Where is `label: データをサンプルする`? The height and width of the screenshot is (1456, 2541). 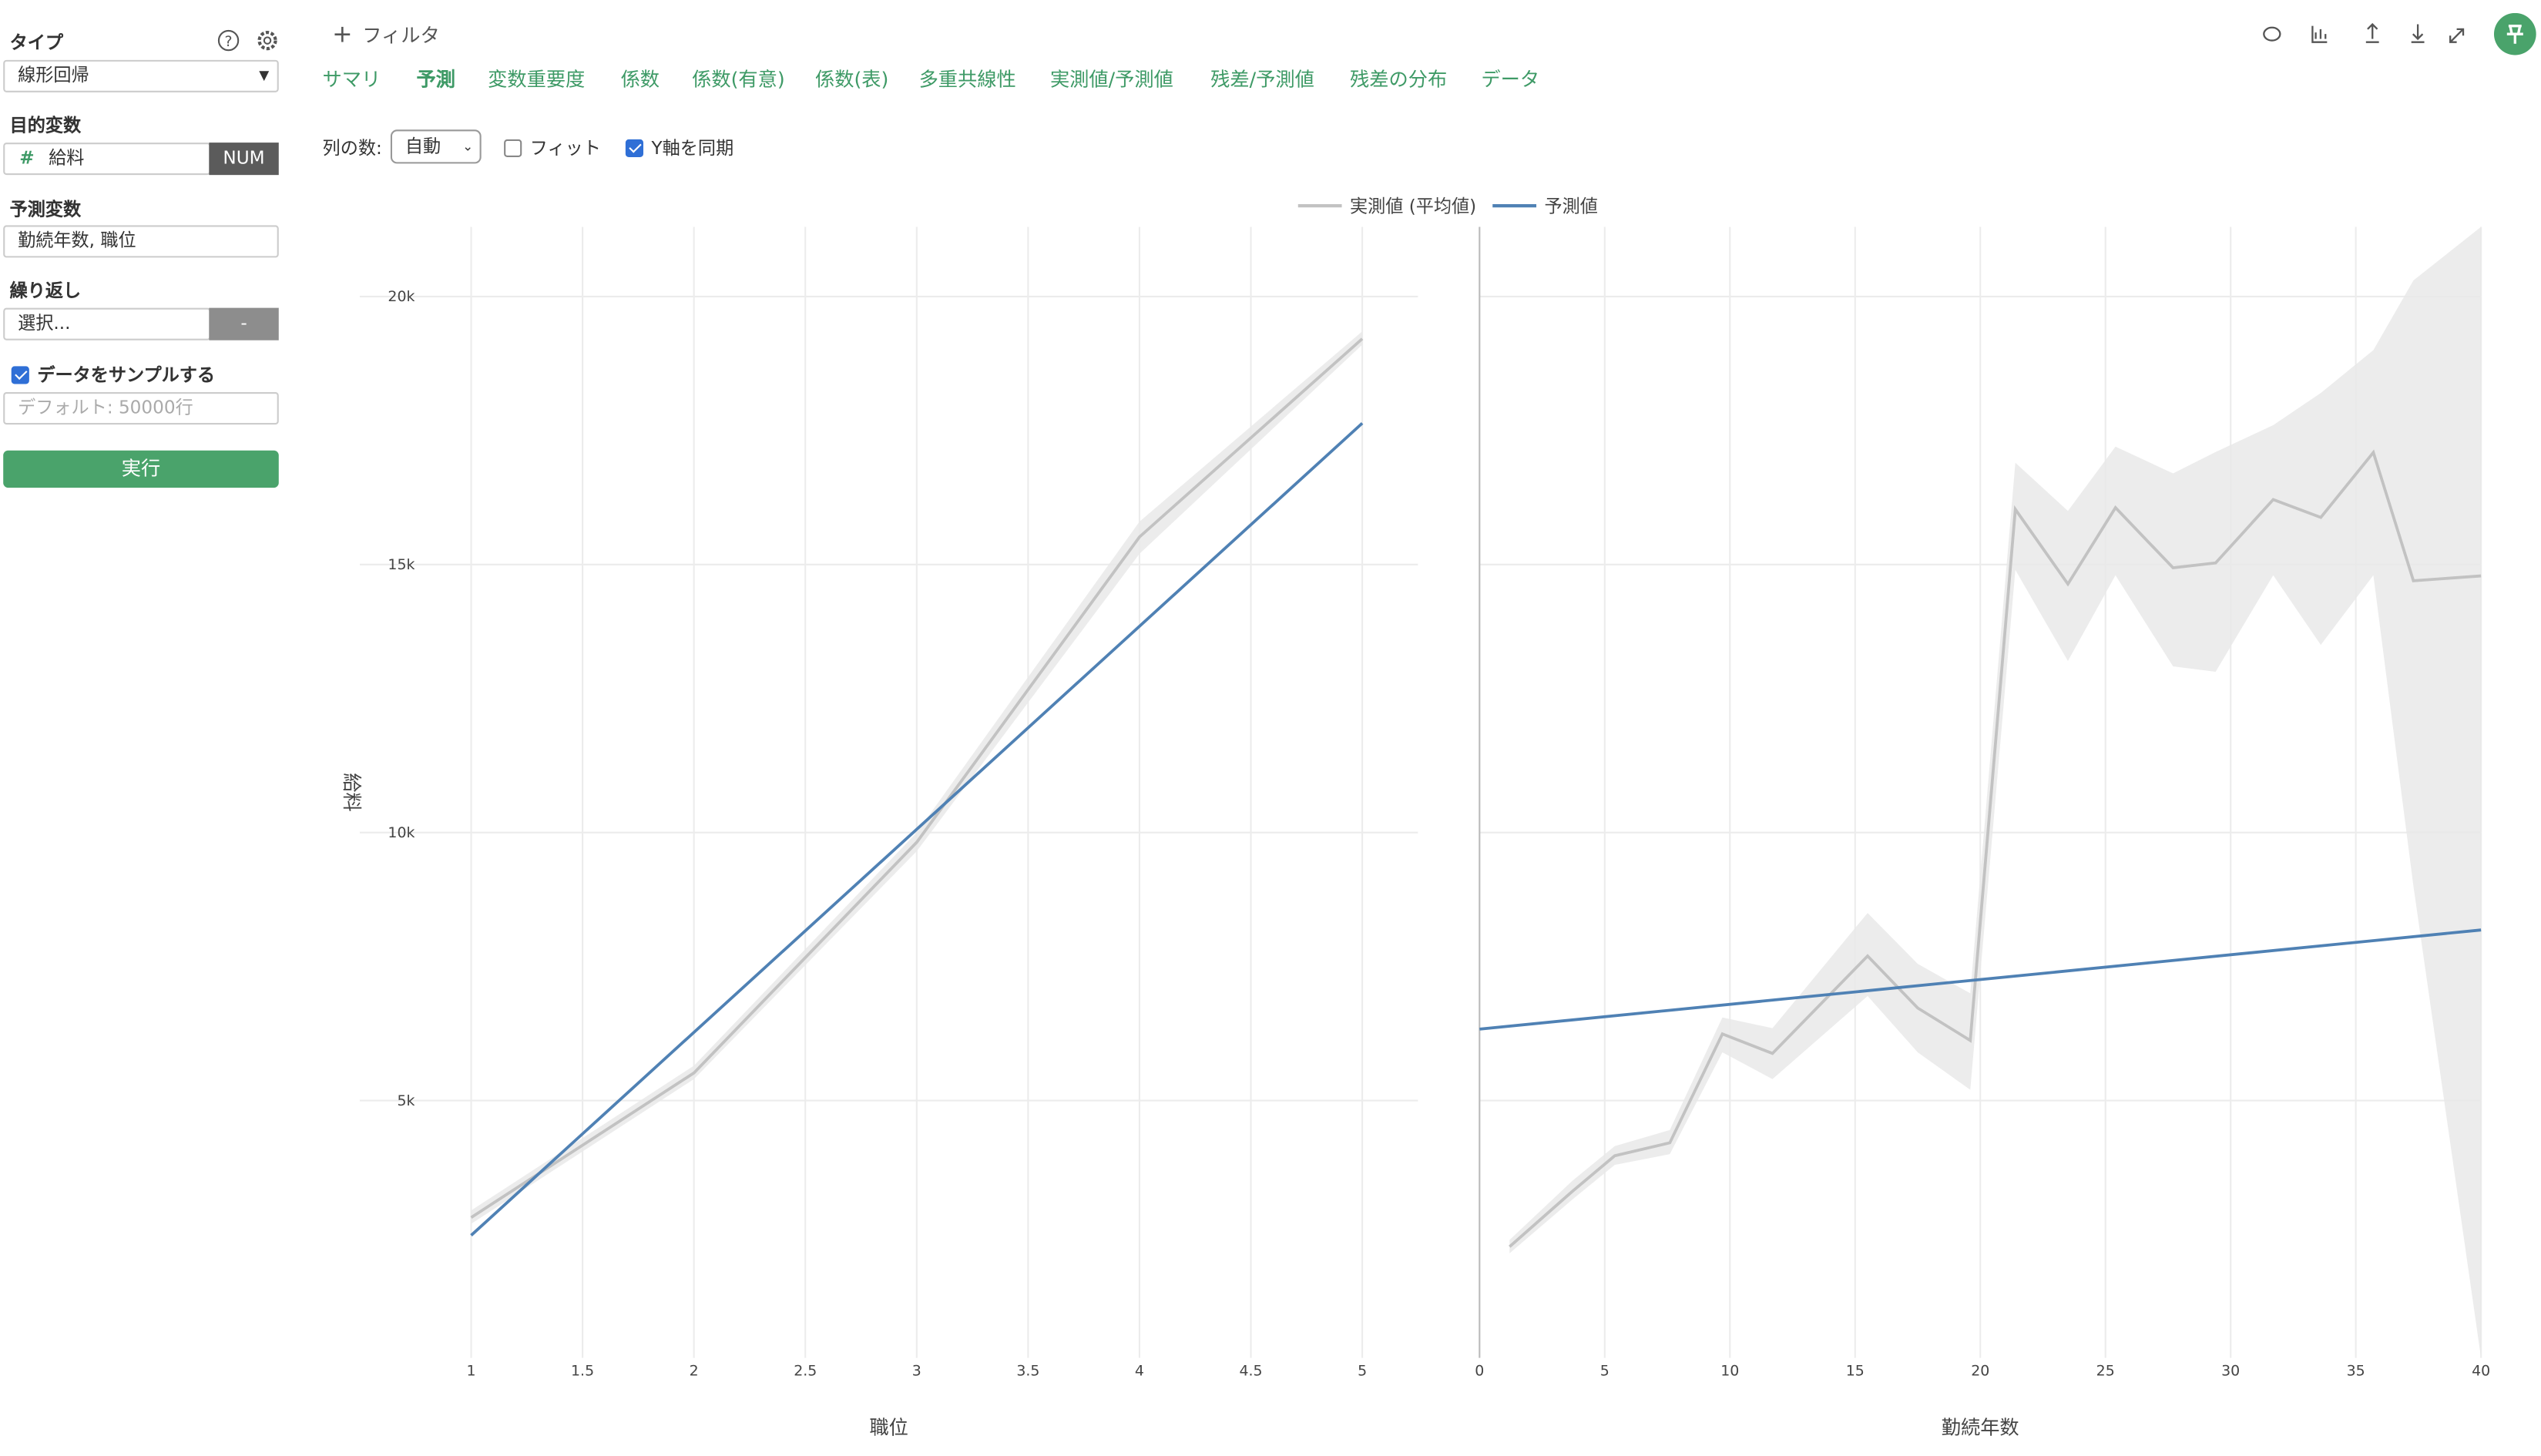 label: データをサンプルする is located at coordinates (127, 375).